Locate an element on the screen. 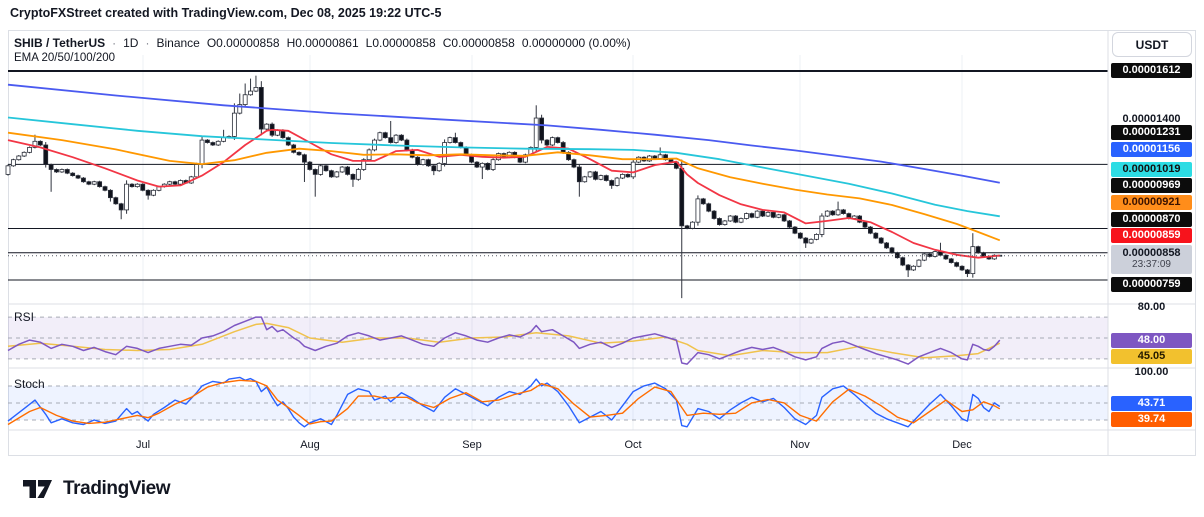 The width and height of the screenshot is (1204, 517). tradingview-logo: TradingView is located at coordinates (96, 489).